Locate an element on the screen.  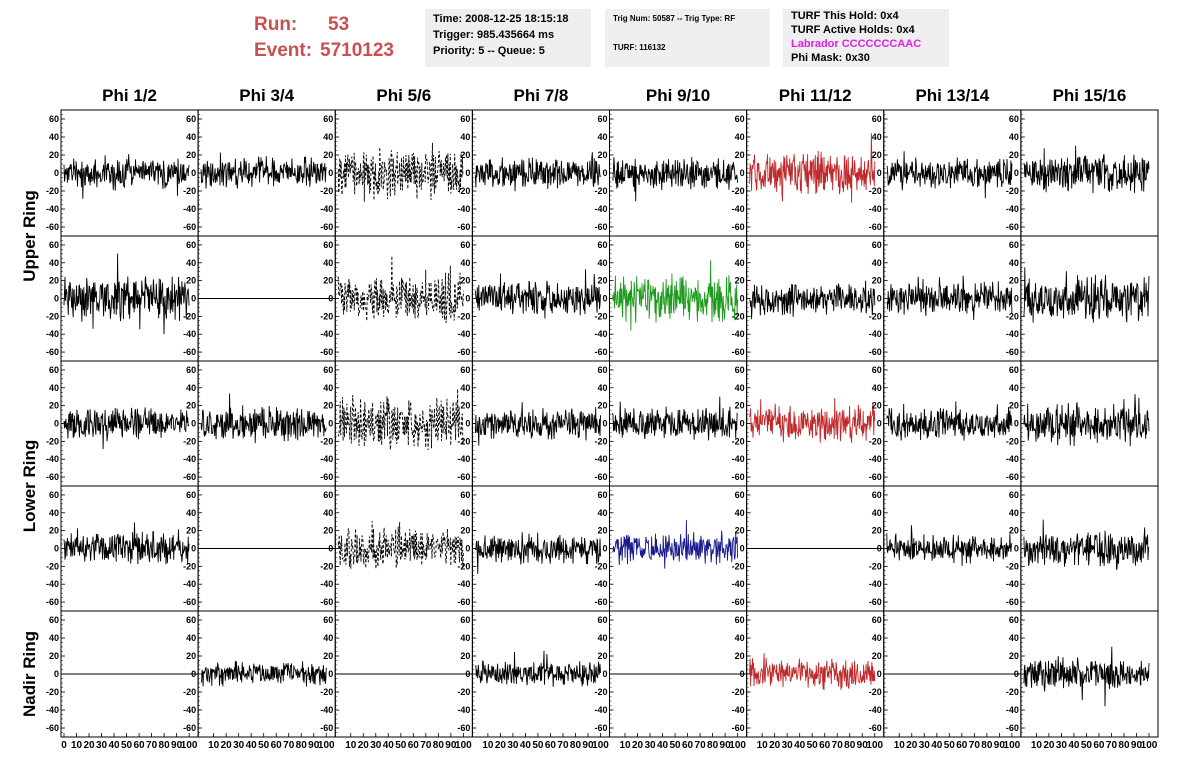
x-tick-label: 80 is located at coordinates (1124, 745).